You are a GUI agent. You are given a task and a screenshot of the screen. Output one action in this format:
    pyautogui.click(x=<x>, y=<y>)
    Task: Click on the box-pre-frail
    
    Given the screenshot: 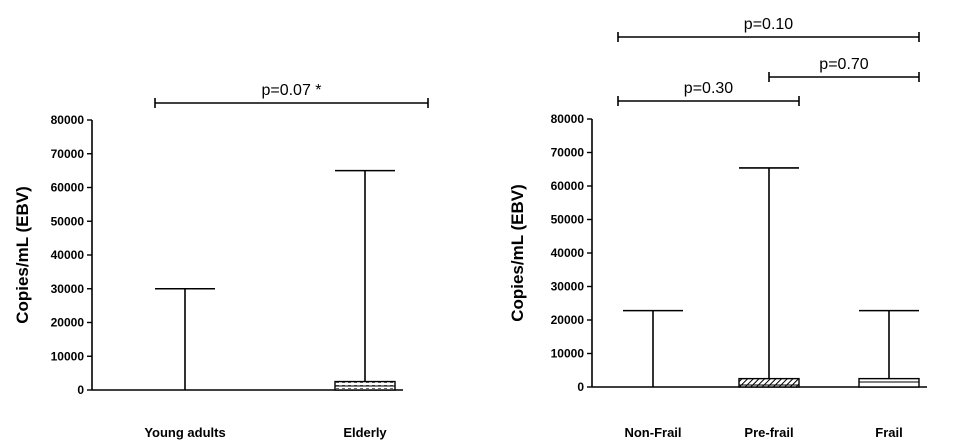 What is the action you would take?
    pyautogui.click(x=769, y=277)
    